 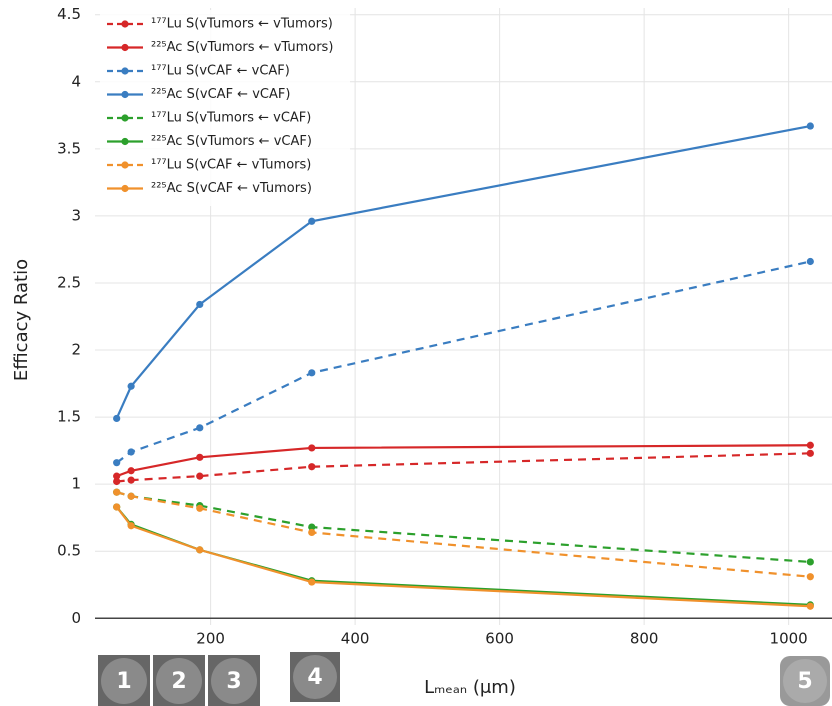 I want to click on legend-label: ²²⁵Ac S(vTumors ← vCAF), so click(x=231, y=141).